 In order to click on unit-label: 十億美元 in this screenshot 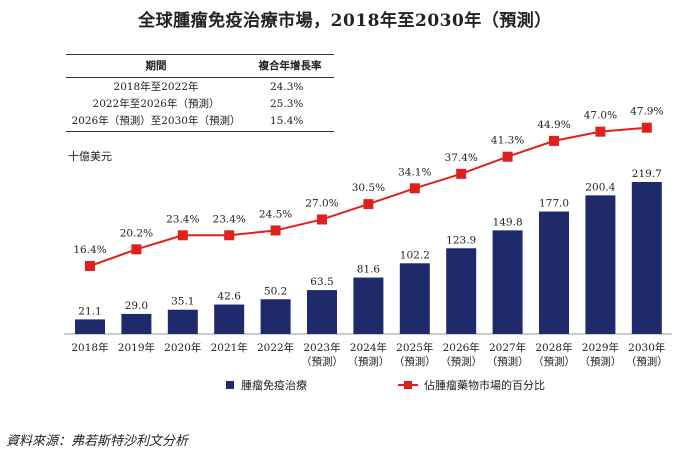, I will do `click(90, 156)`.